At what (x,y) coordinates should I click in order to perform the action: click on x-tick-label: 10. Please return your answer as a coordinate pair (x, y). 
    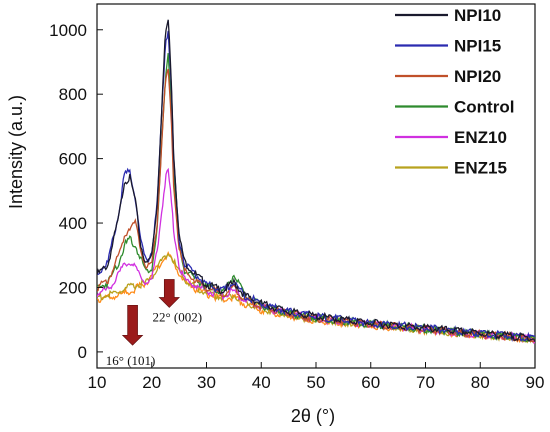
    Looking at the image, I should click on (97, 382).